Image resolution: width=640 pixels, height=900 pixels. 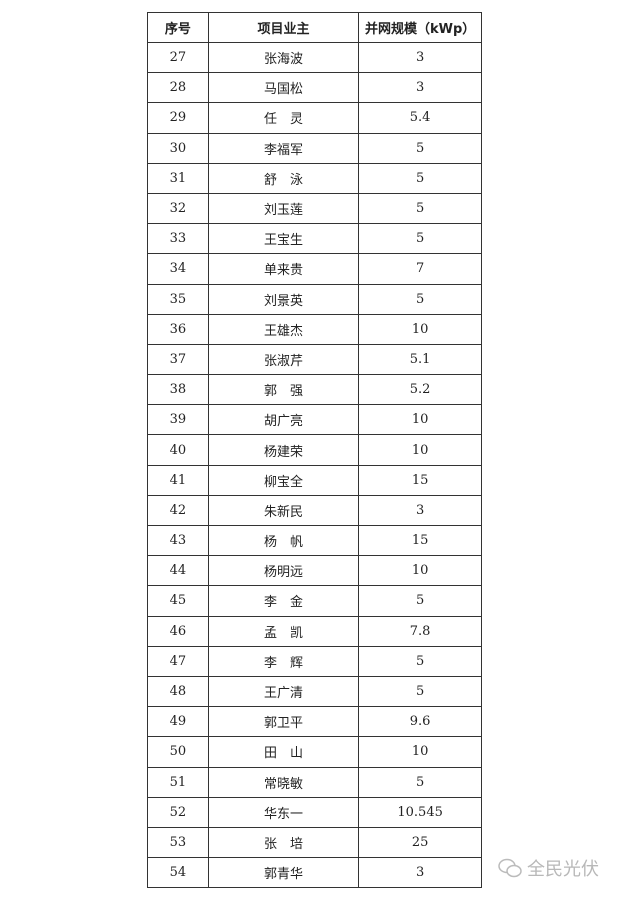 I want to click on table-row: 33 王宝生 5, so click(x=314, y=239).